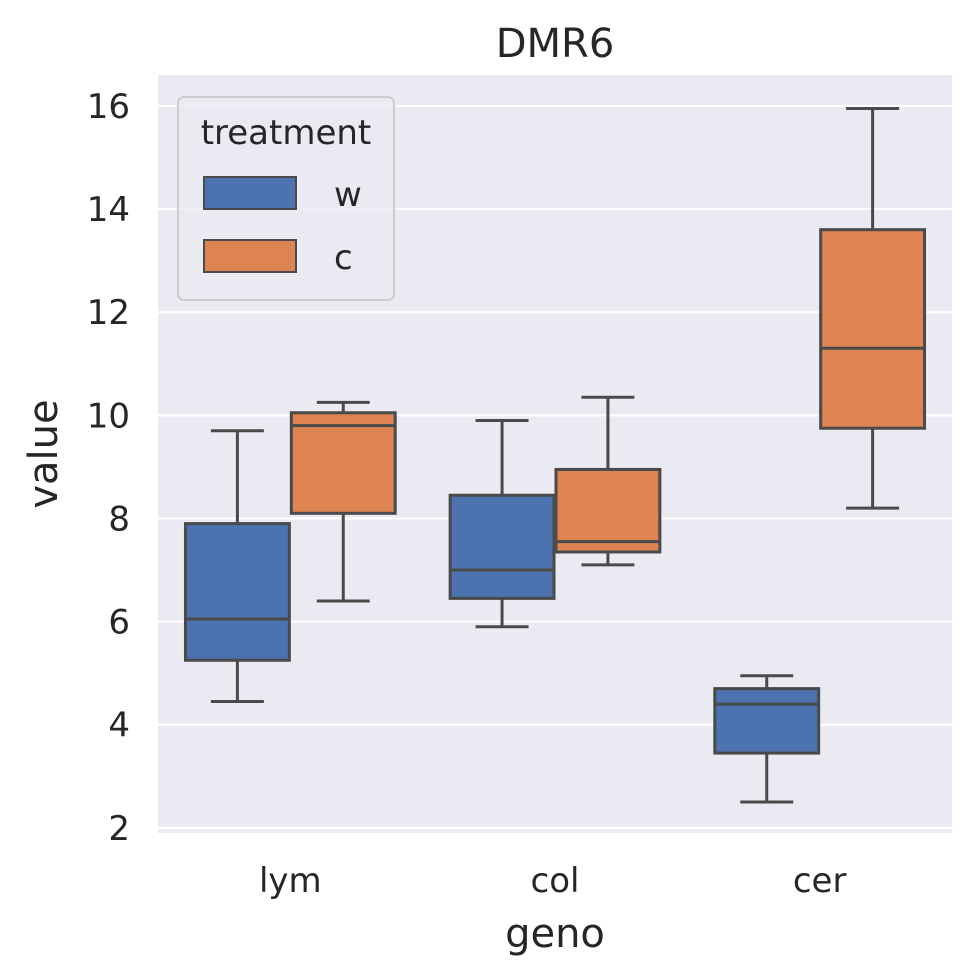  I want to click on x-tick-label: col, so click(555, 881).